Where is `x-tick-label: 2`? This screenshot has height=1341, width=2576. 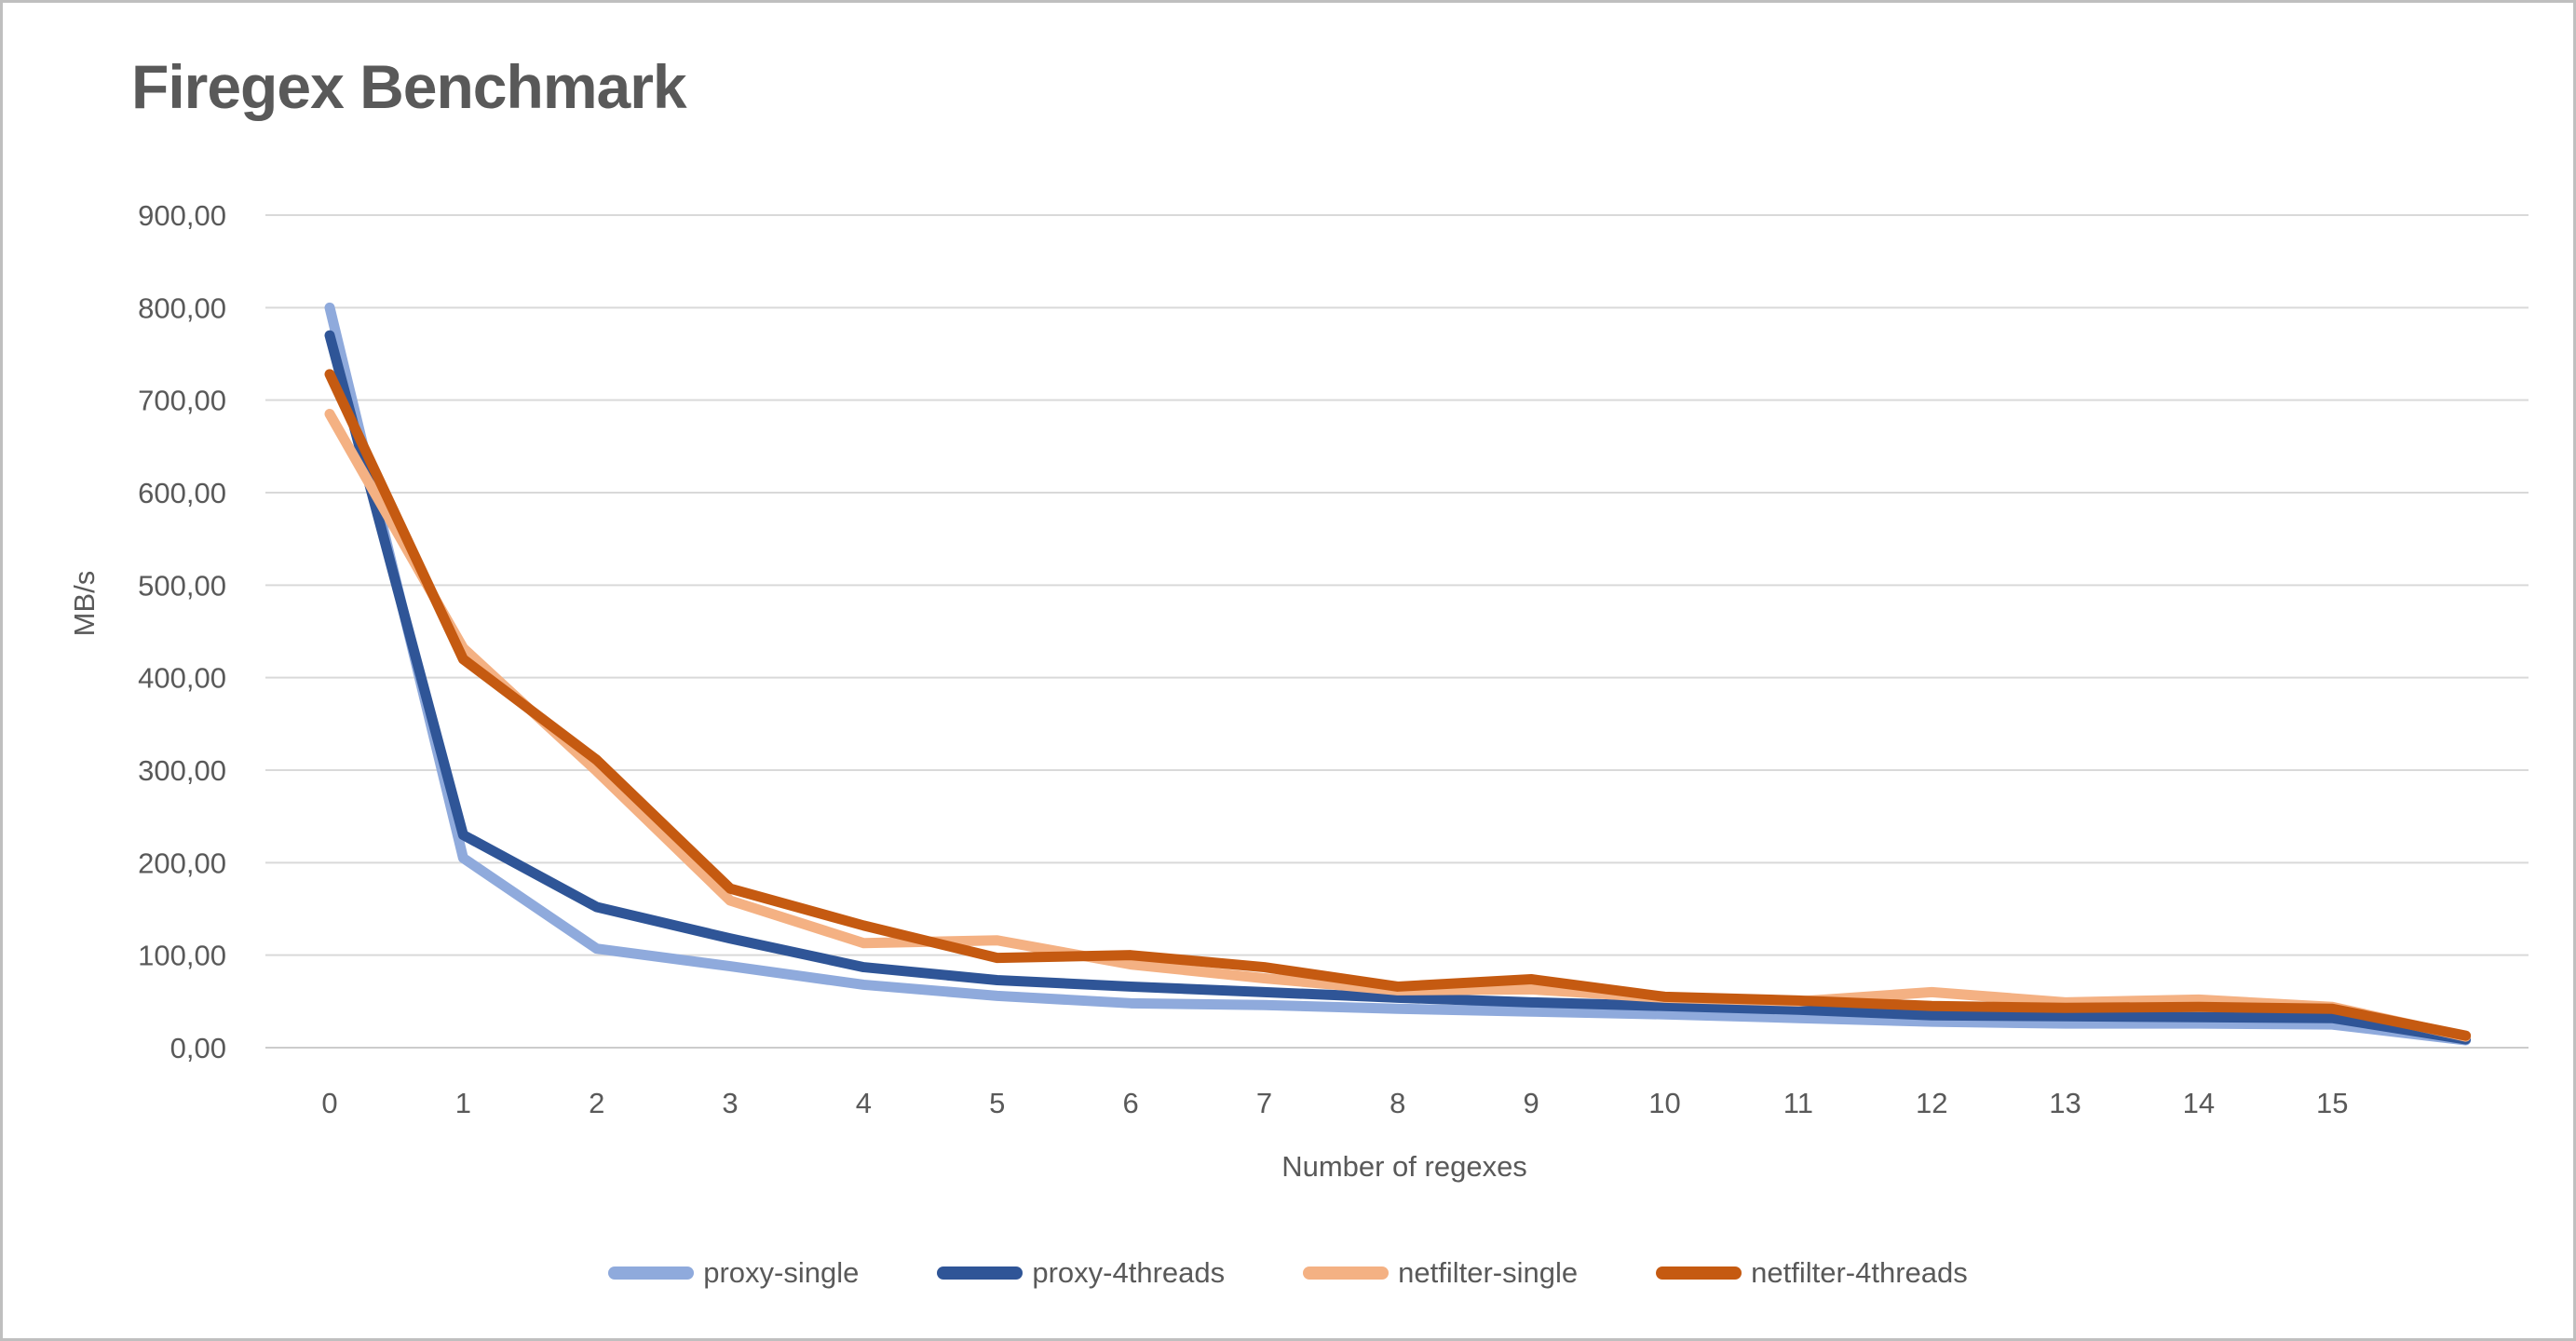 x-tick-label: 2 is located at coordinates (596, 1103).